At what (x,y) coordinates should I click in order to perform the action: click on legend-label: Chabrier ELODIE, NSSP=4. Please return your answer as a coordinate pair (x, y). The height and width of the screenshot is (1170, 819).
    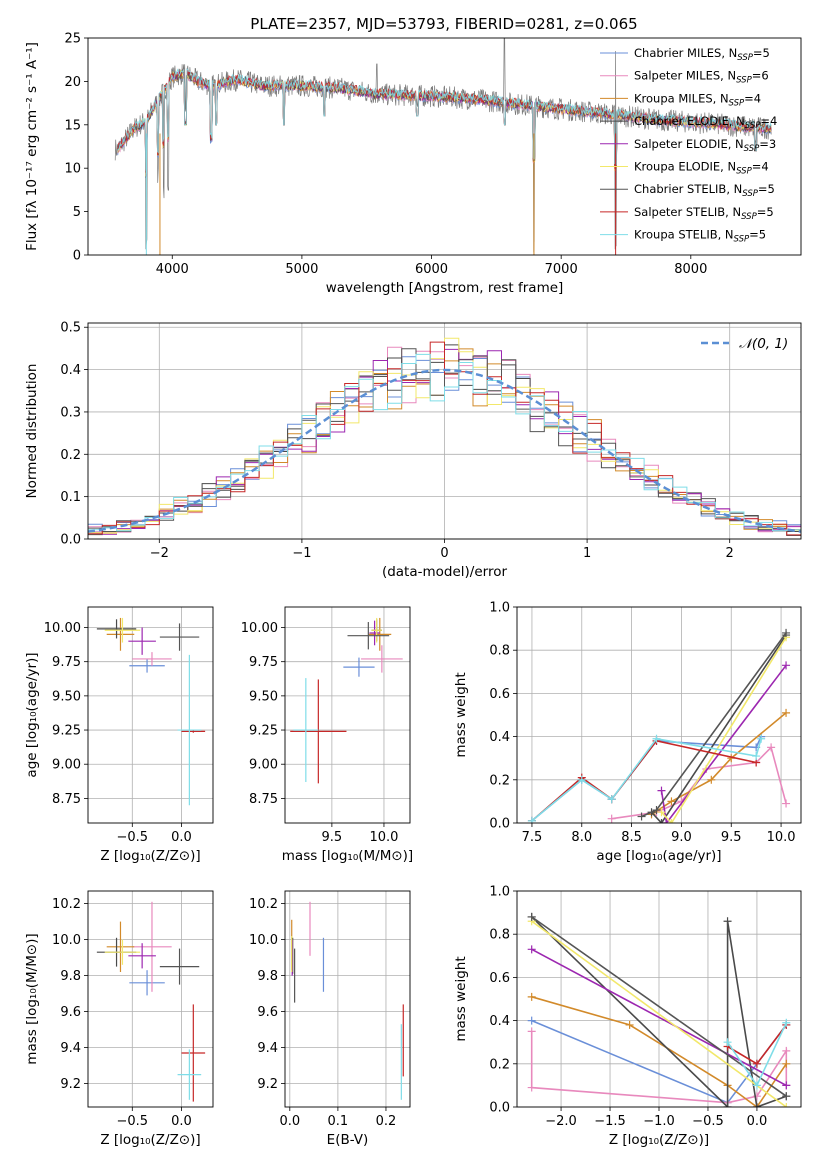
    Looking at the image, I should click on (705, 122).